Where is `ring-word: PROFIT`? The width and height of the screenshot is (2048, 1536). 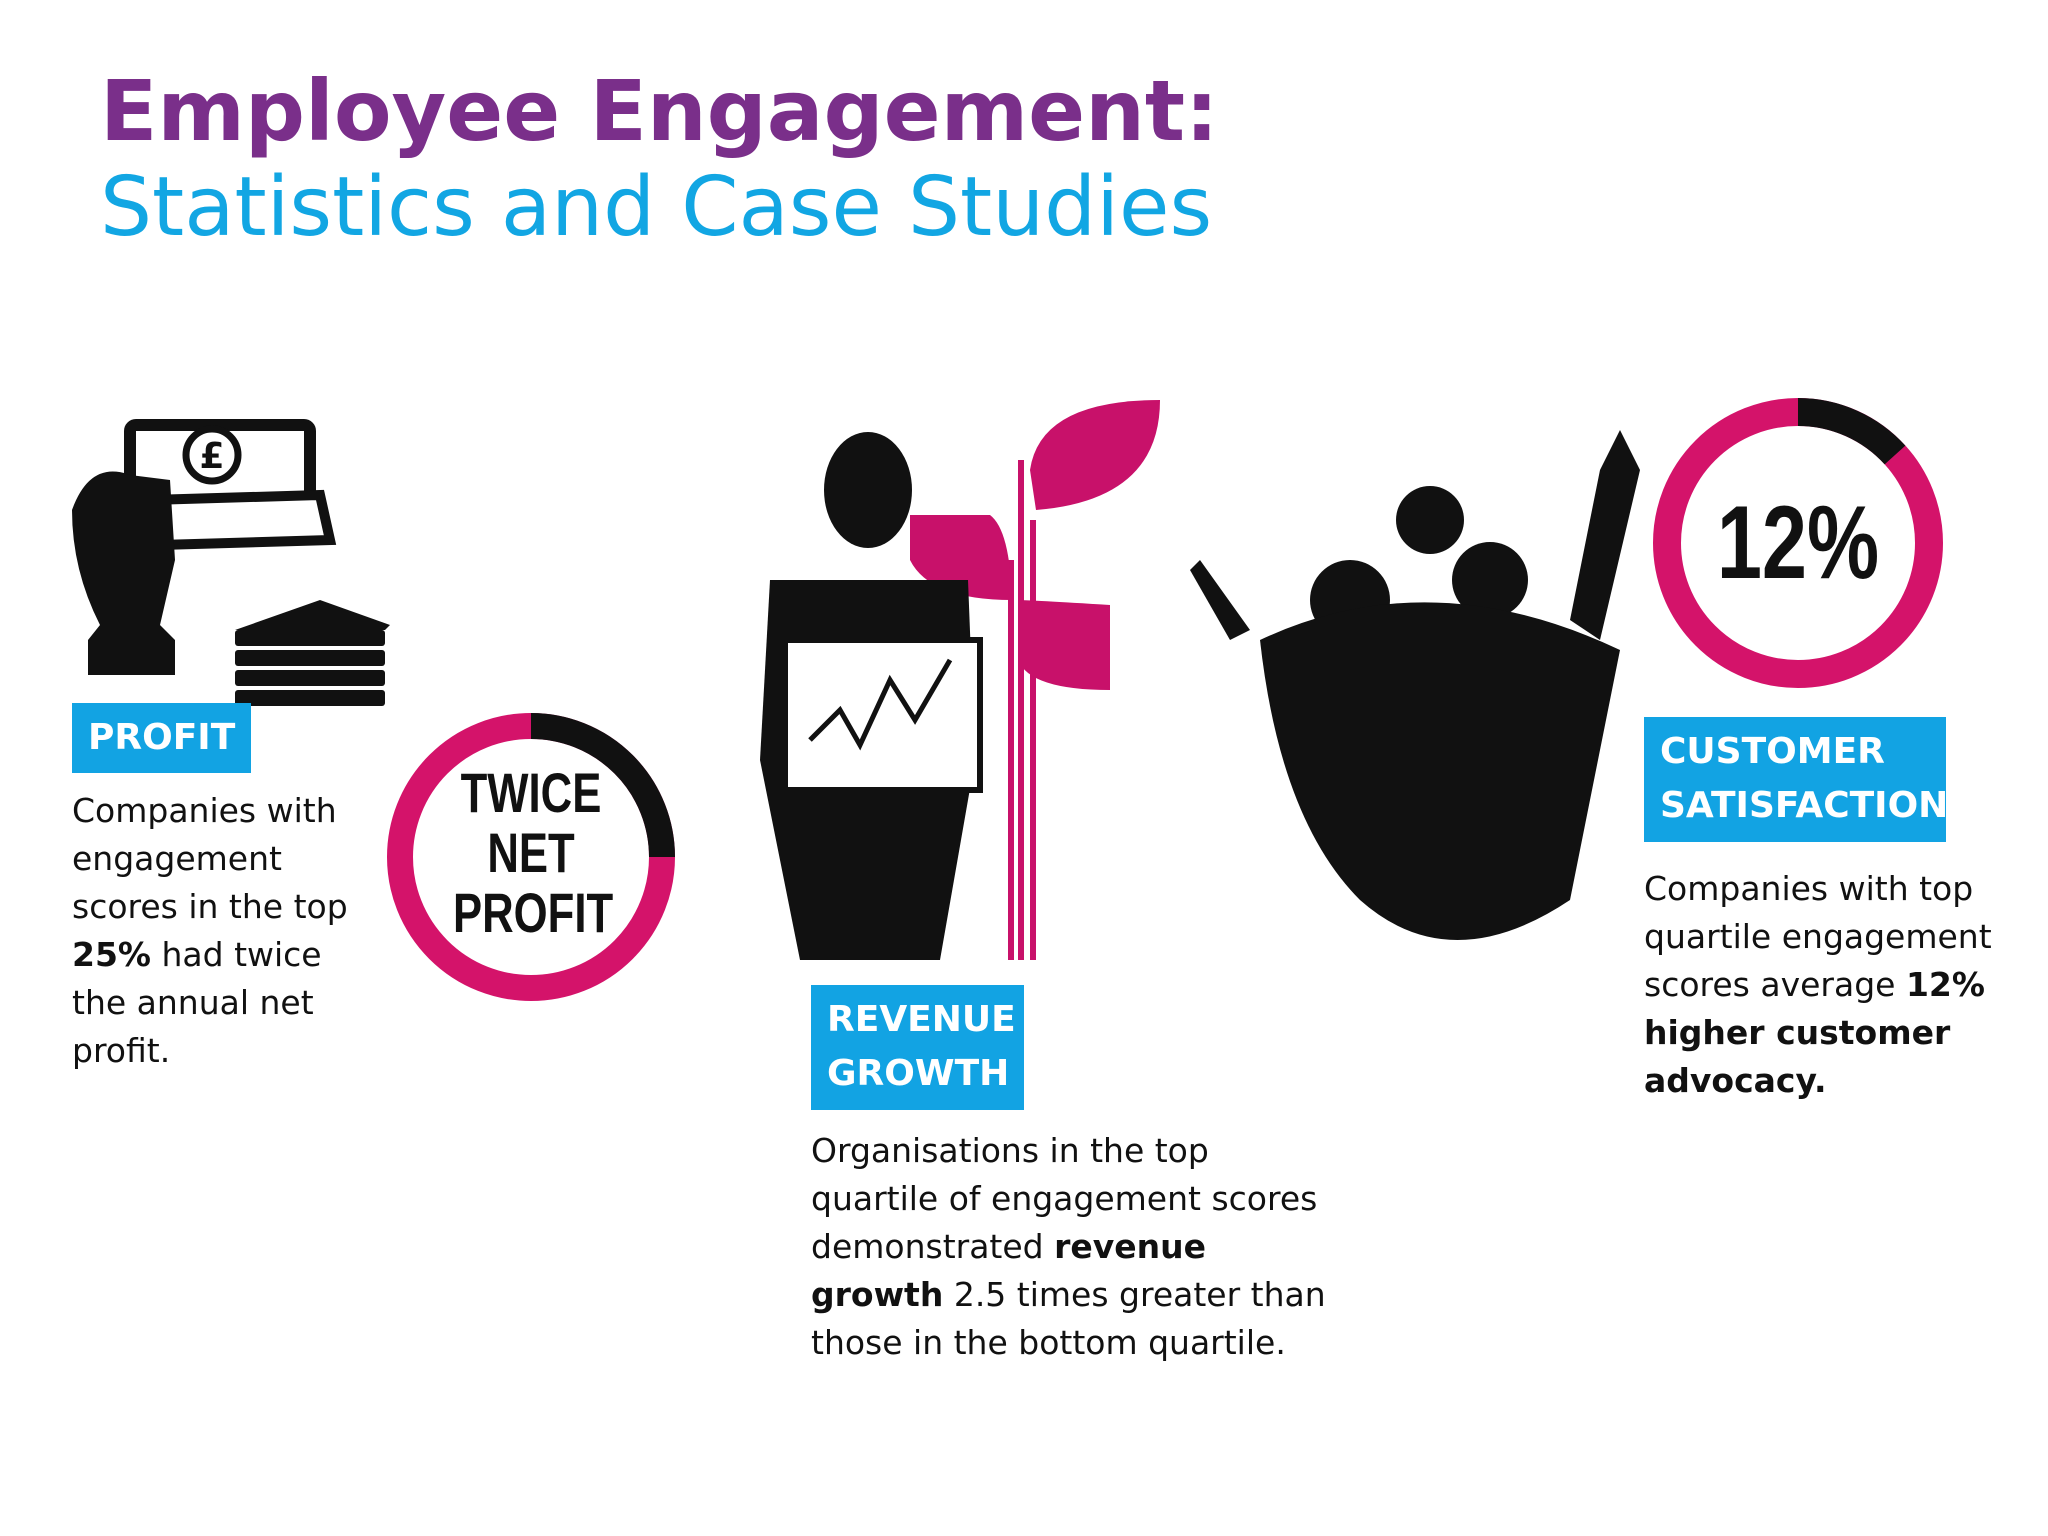
ring-word: PROFIT is located at coordinates (533, 912).